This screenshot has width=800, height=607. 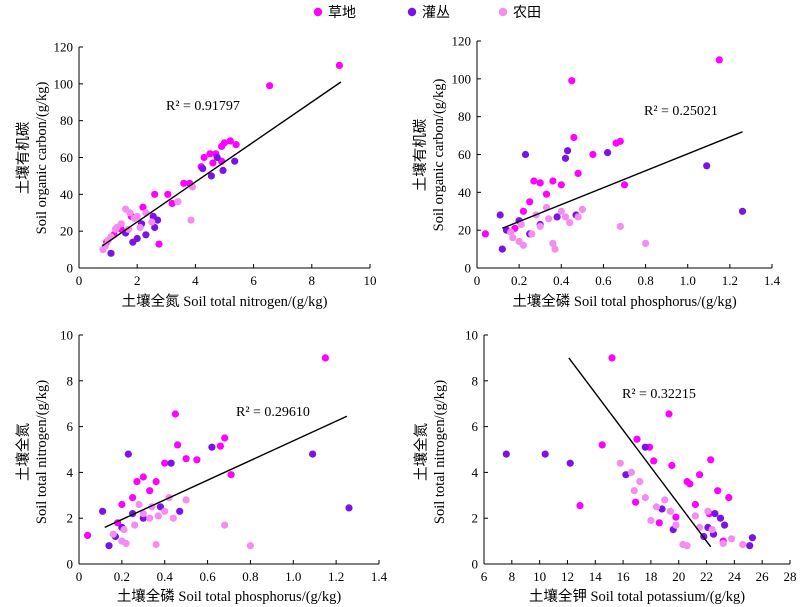 I want to click on x-tick-label: 10, so click(x=370, y=280).